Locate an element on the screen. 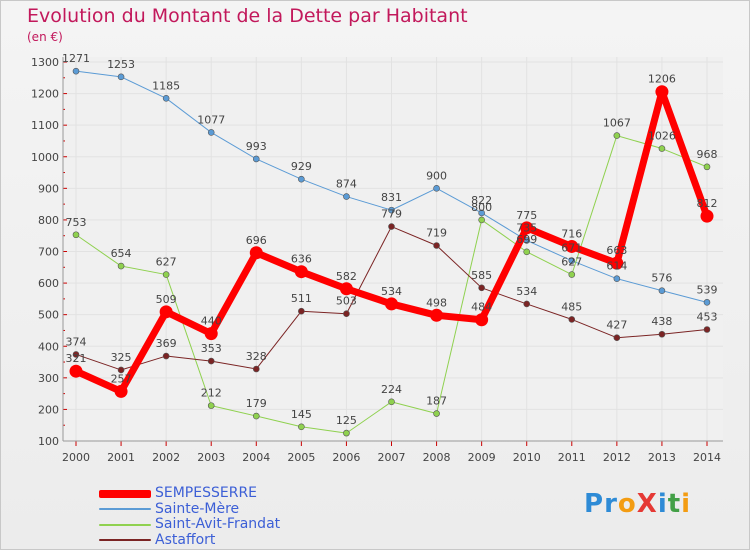 This screenshot has width=750, height=550. x-tick-label: 2011 is located at coordinates (572, 457).